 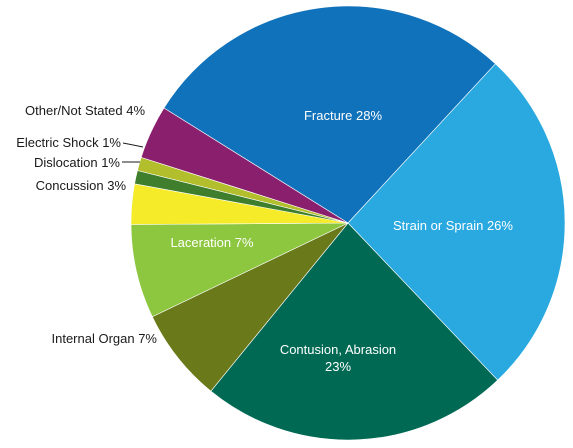 What do you see at coordinates (81, 185) in the screenshot?
I see `slice-label-concussion-3: Concussion 3%` at bounding box center [81, 185].